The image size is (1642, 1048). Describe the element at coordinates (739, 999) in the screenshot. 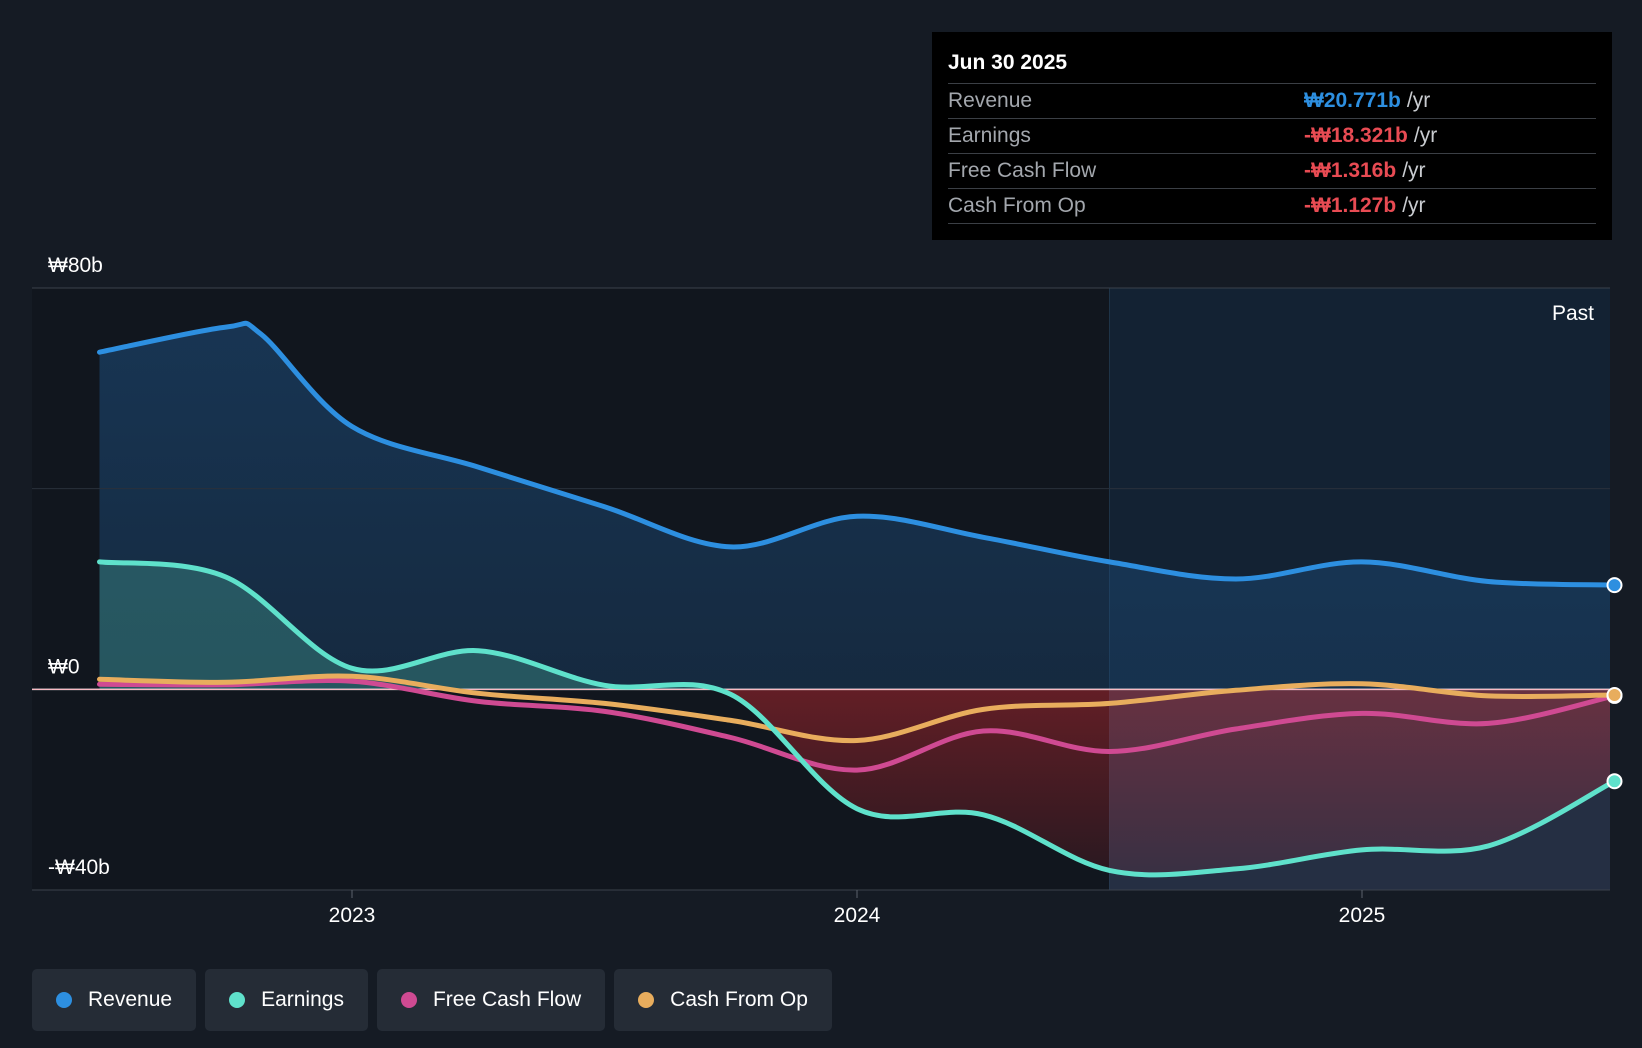

I see `legend-label: Cash From Op` at that location.